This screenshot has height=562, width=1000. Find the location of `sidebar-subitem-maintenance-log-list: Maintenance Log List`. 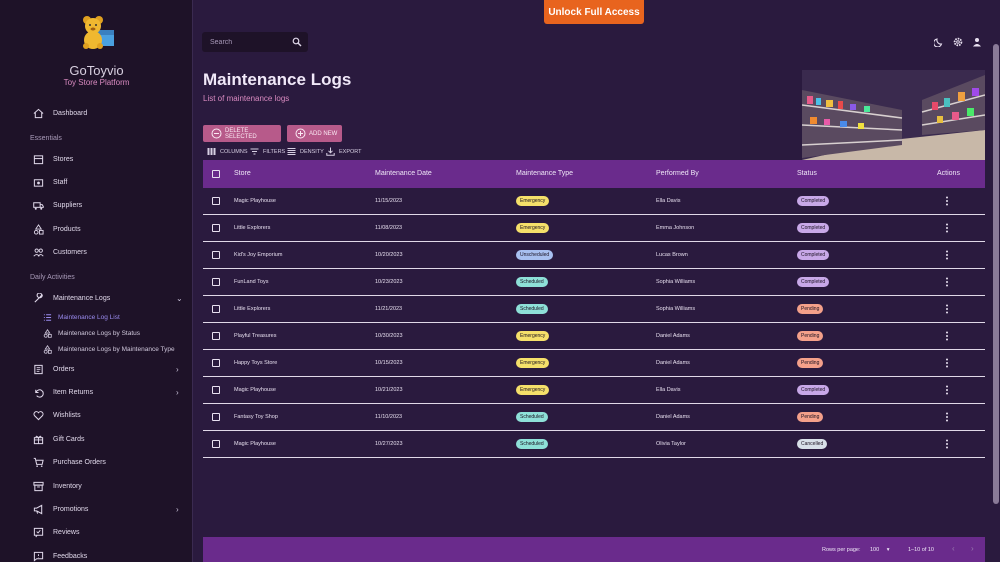

sidebar-subitem-maintenance-log-list: Maintenance Log List is located at coordinates (96, 317).